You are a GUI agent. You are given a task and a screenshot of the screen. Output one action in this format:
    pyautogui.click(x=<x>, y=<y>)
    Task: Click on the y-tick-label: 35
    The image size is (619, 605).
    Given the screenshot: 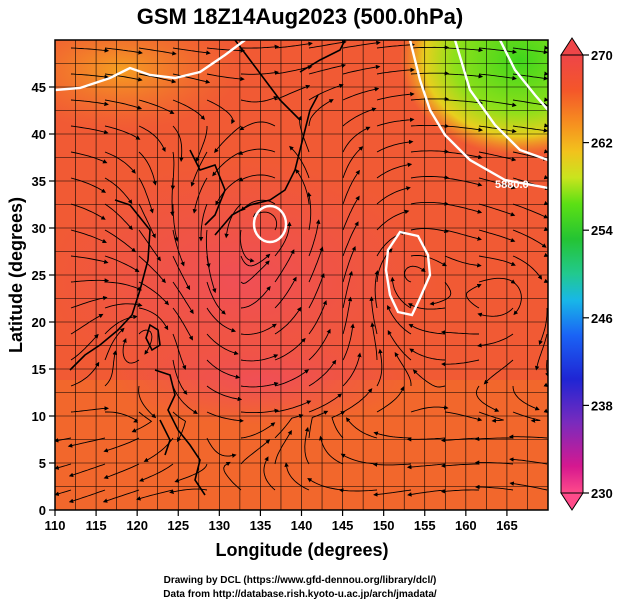 What is the action you would take?
    pyautogui.click(x=39, y=181)
    